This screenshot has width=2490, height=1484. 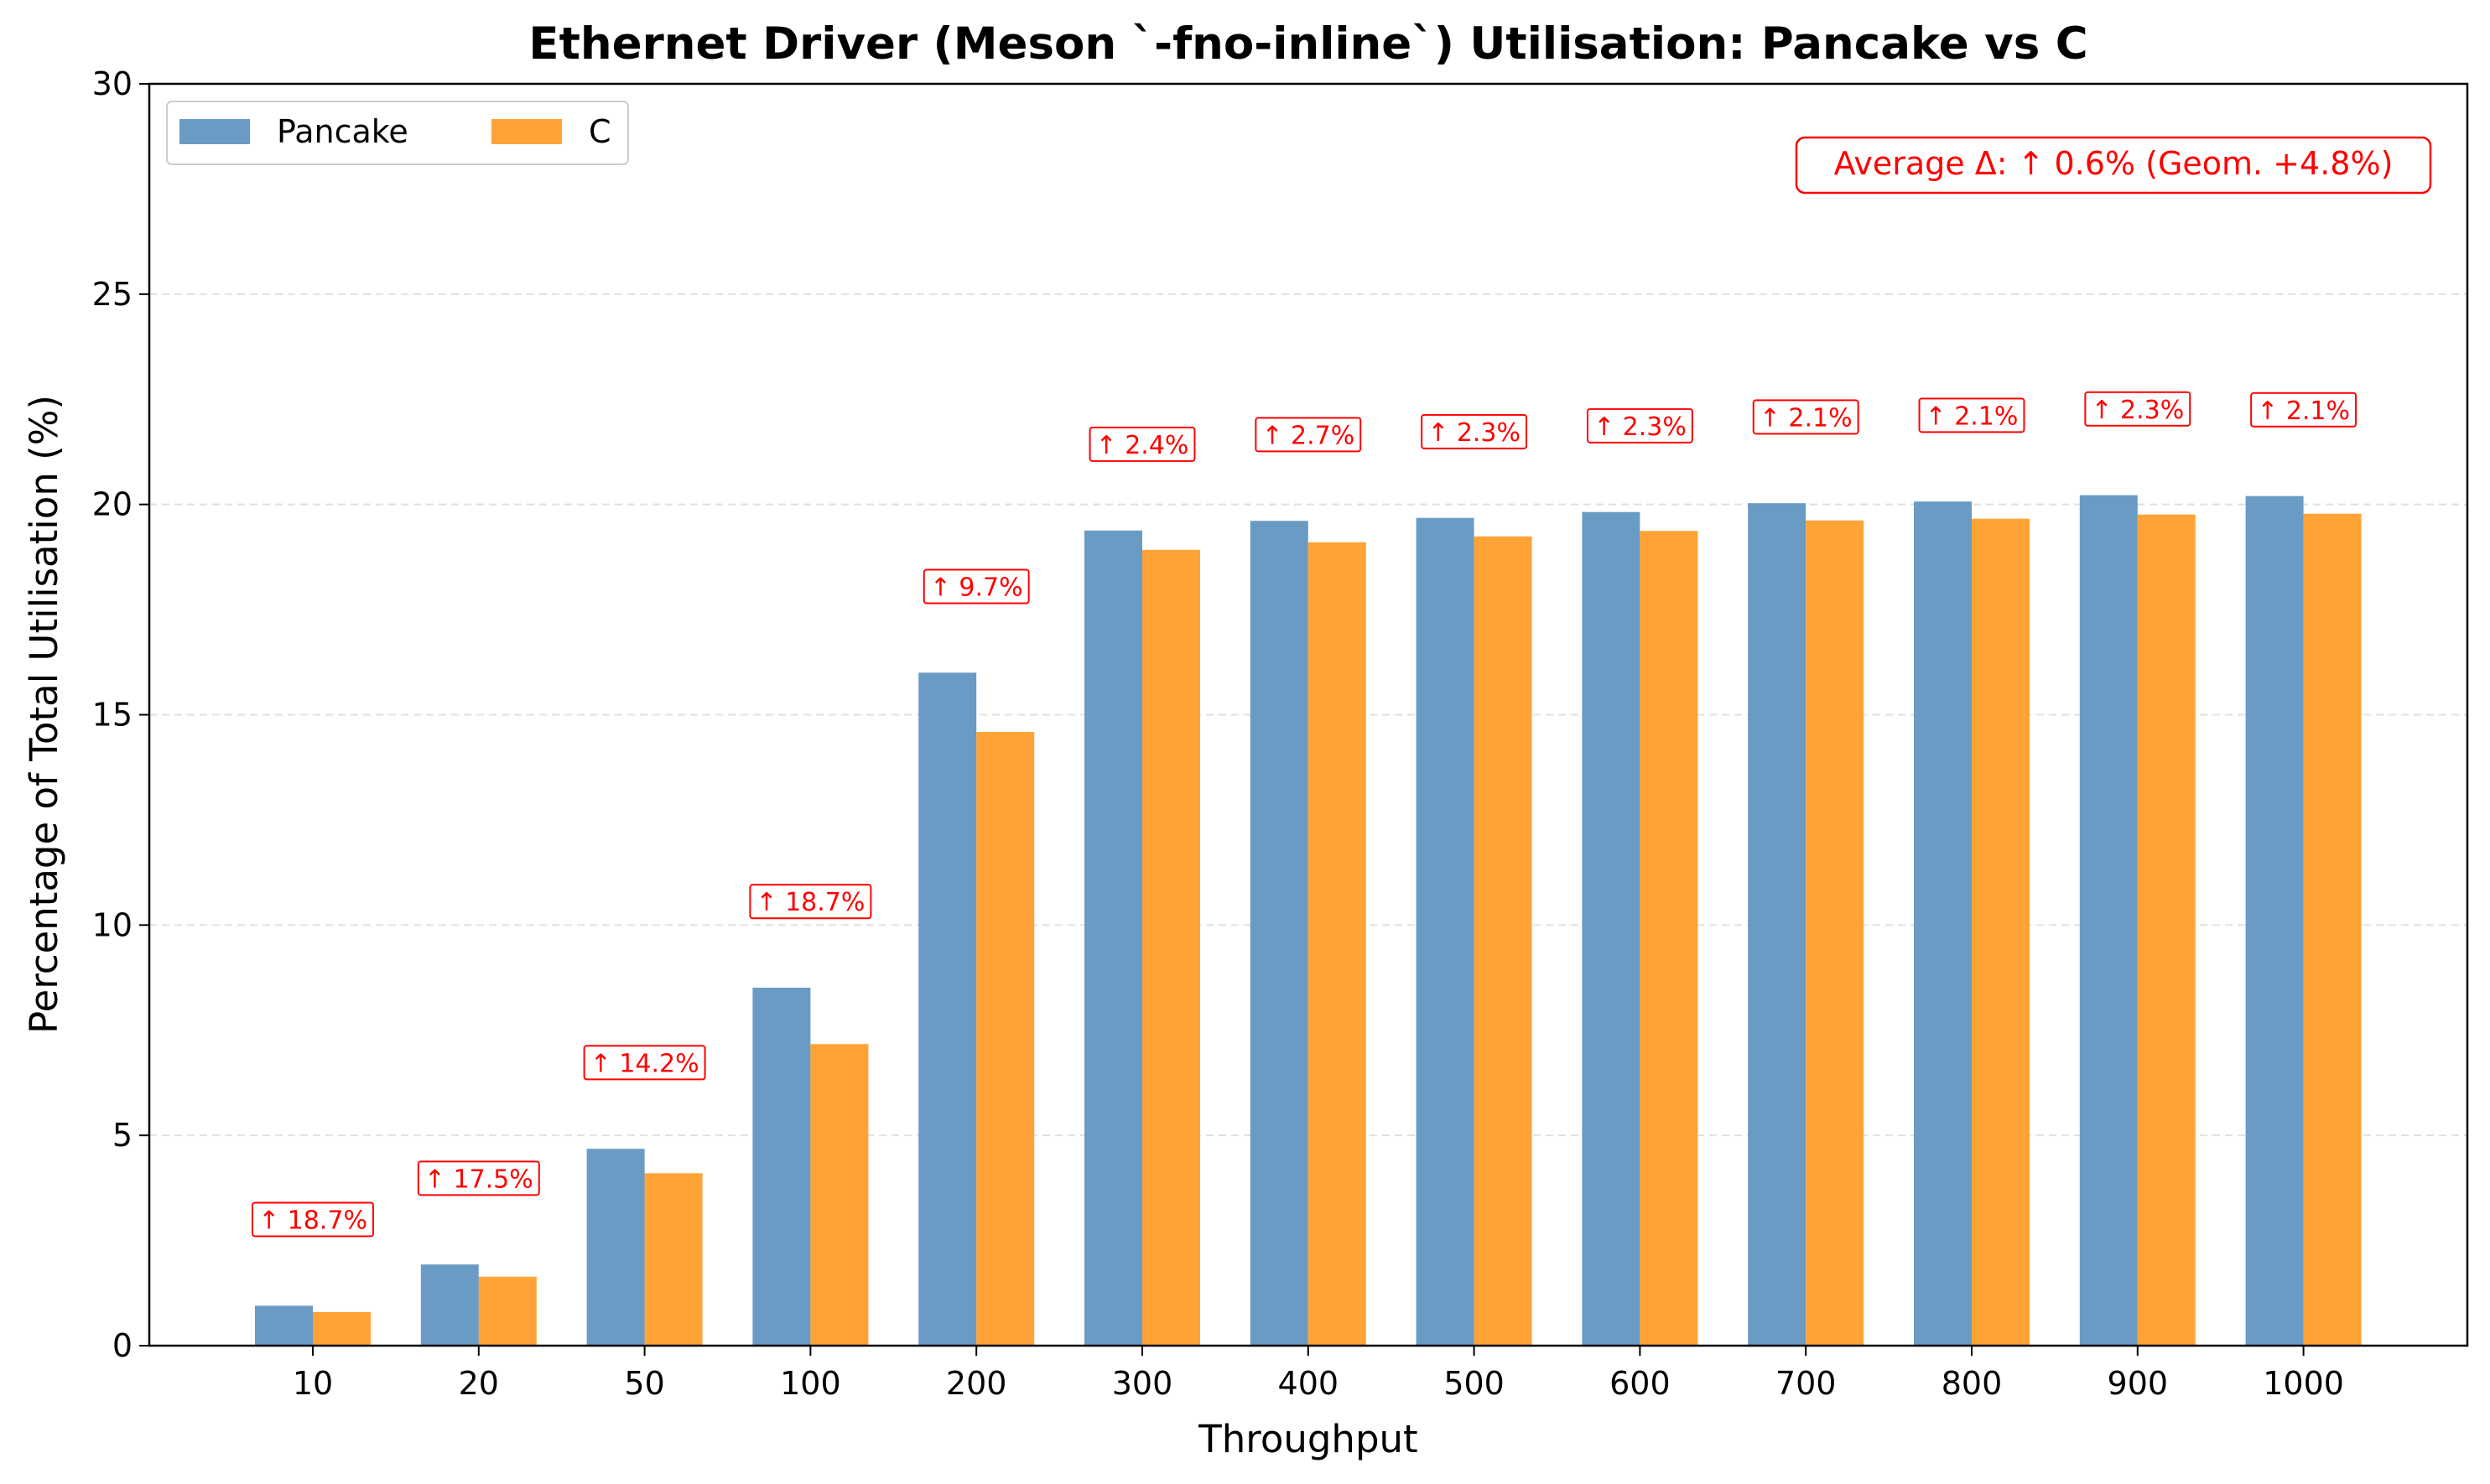 I want to click on x-tick-label: 200, so click(x=976, y=1383).